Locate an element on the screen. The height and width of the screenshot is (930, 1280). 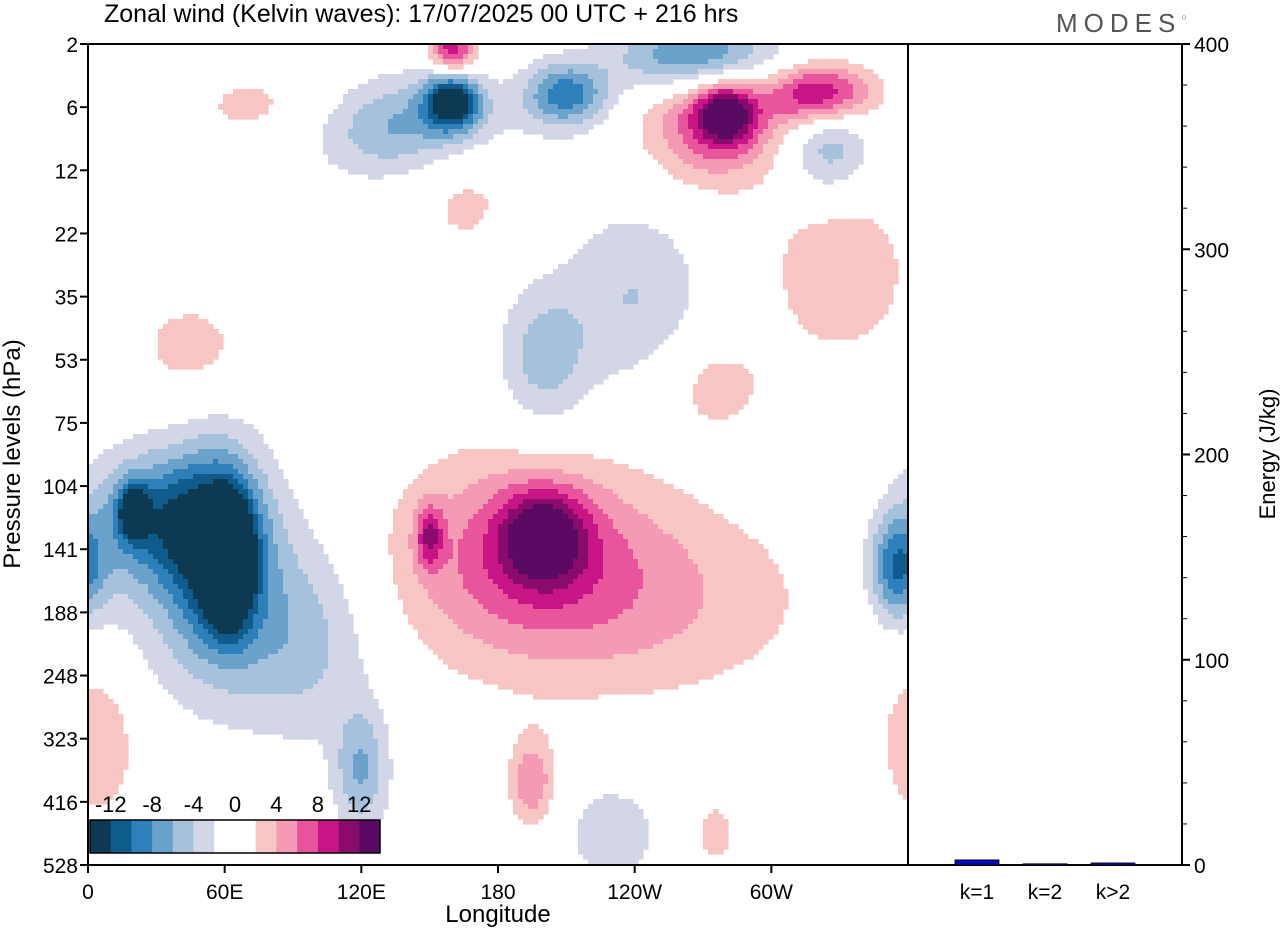
energy-tick-label: 0 is located at coordinates (1200, 866).